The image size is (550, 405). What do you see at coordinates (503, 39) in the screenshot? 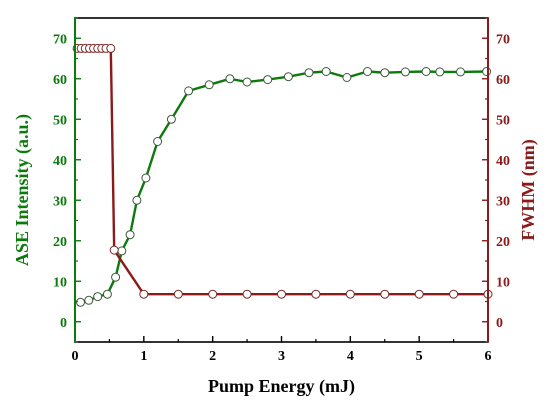
I see `y-right-tick-label: 70` at bounding box center [503, 39].